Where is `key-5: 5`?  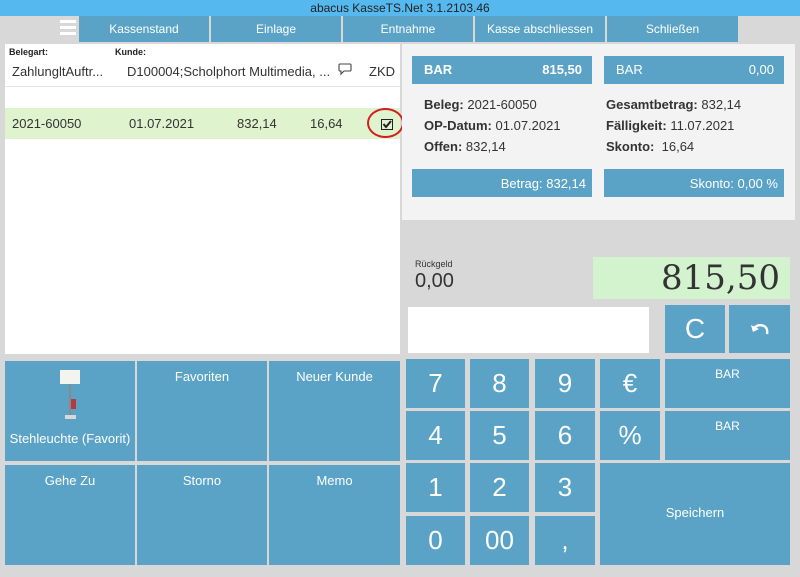 key-5: 5 is located at coordinates (499, 435).